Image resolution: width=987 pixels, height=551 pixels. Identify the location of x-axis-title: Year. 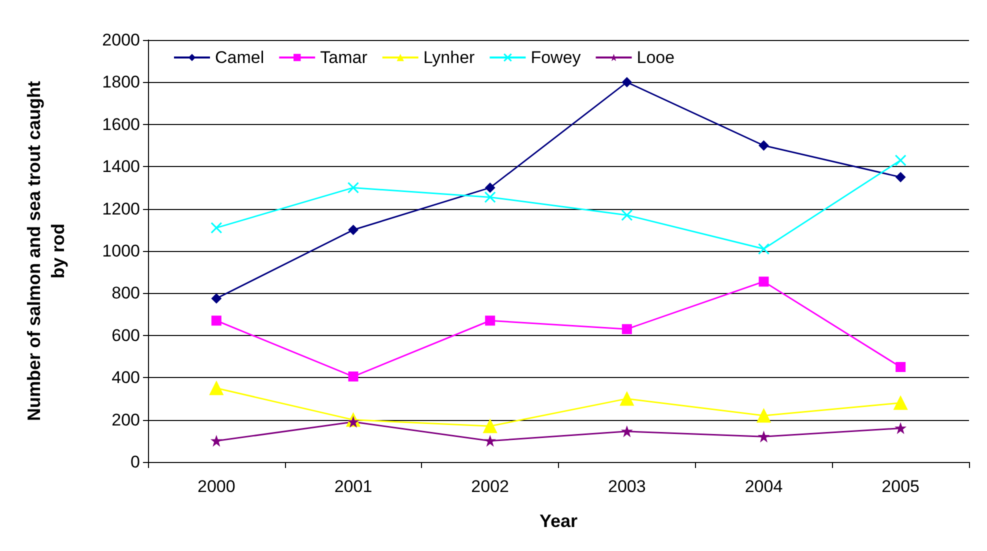
(558, 521).